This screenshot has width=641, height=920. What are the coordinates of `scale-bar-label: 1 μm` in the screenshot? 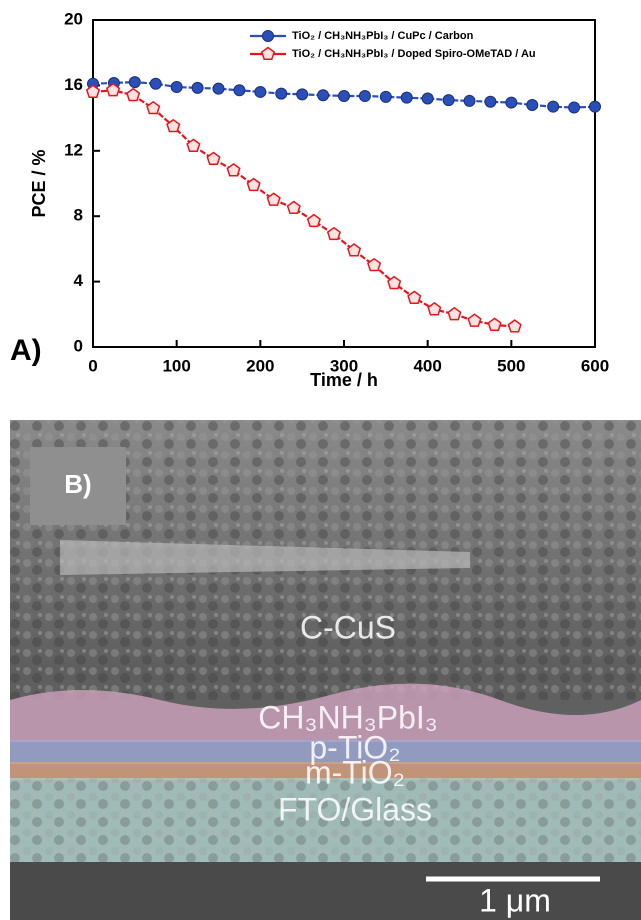 It's located at (515, 900).